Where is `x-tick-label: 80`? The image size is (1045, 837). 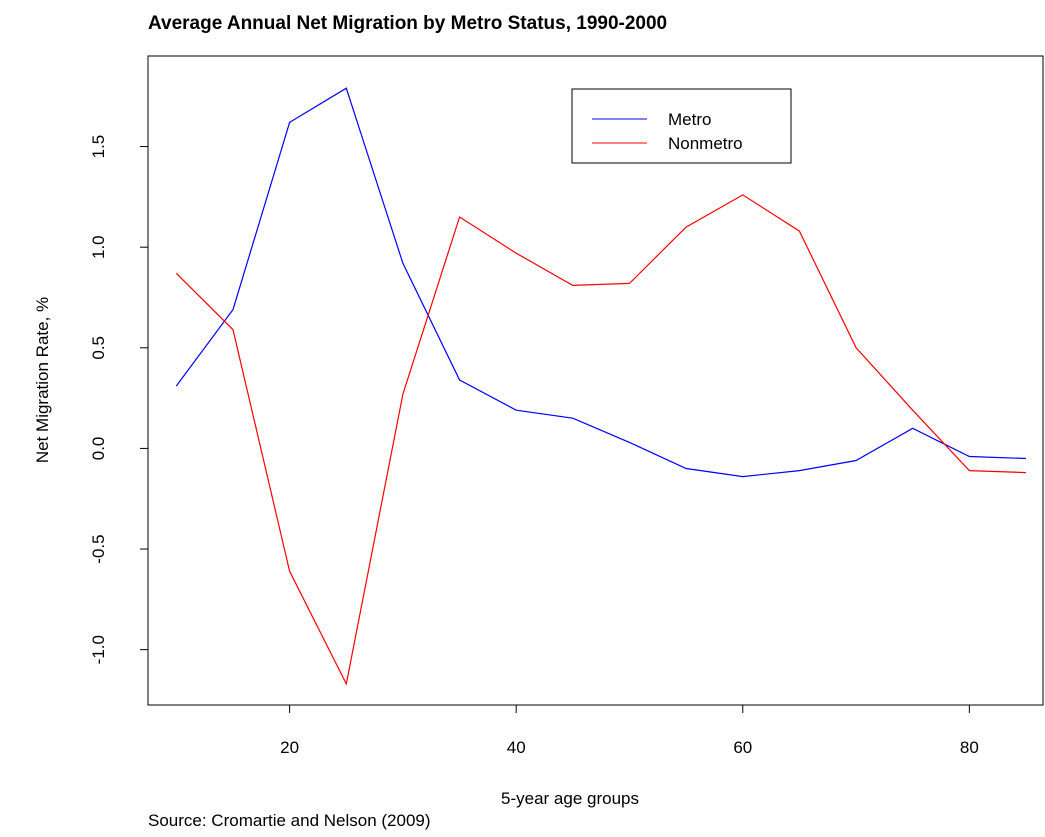 x-tick-label: 80 is located at coordinates (969, 747).